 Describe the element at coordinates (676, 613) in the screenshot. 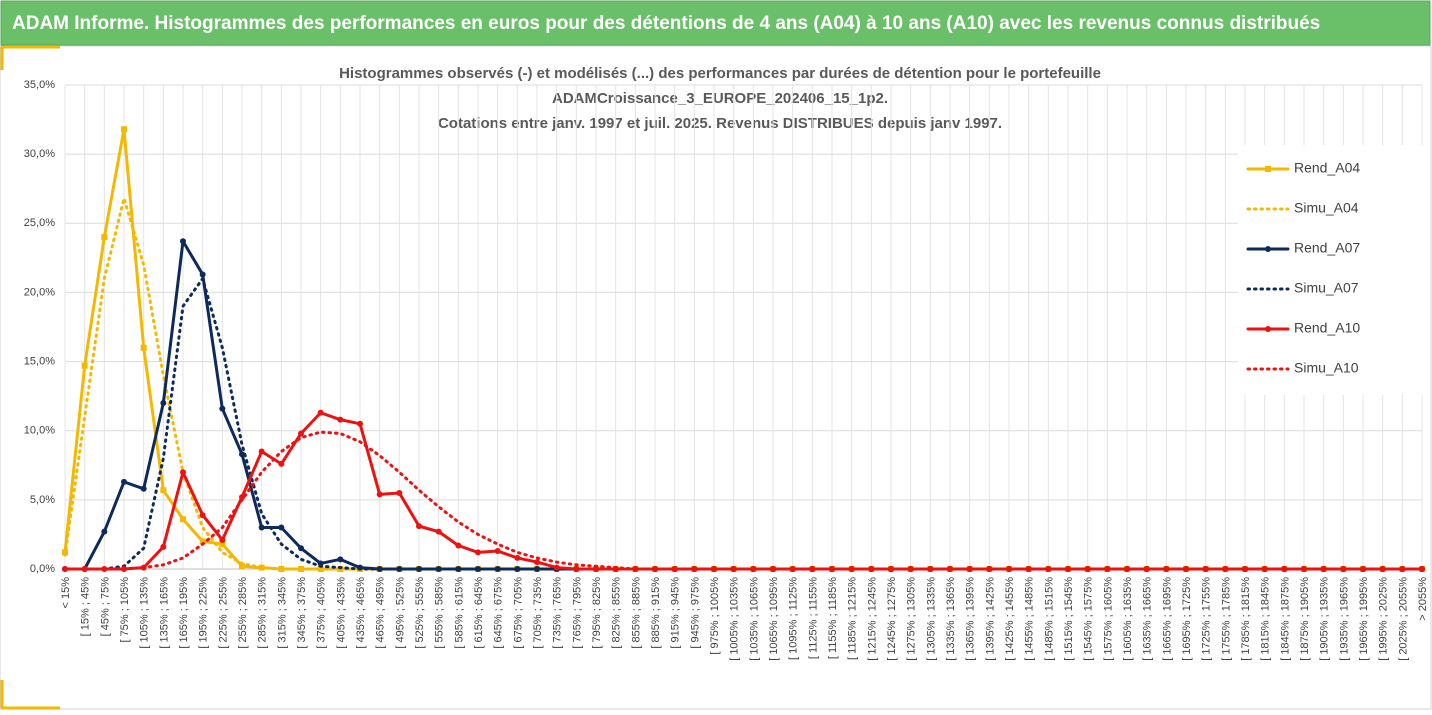

I see `x-tick-label: [ 915% ; 945%` at that location.